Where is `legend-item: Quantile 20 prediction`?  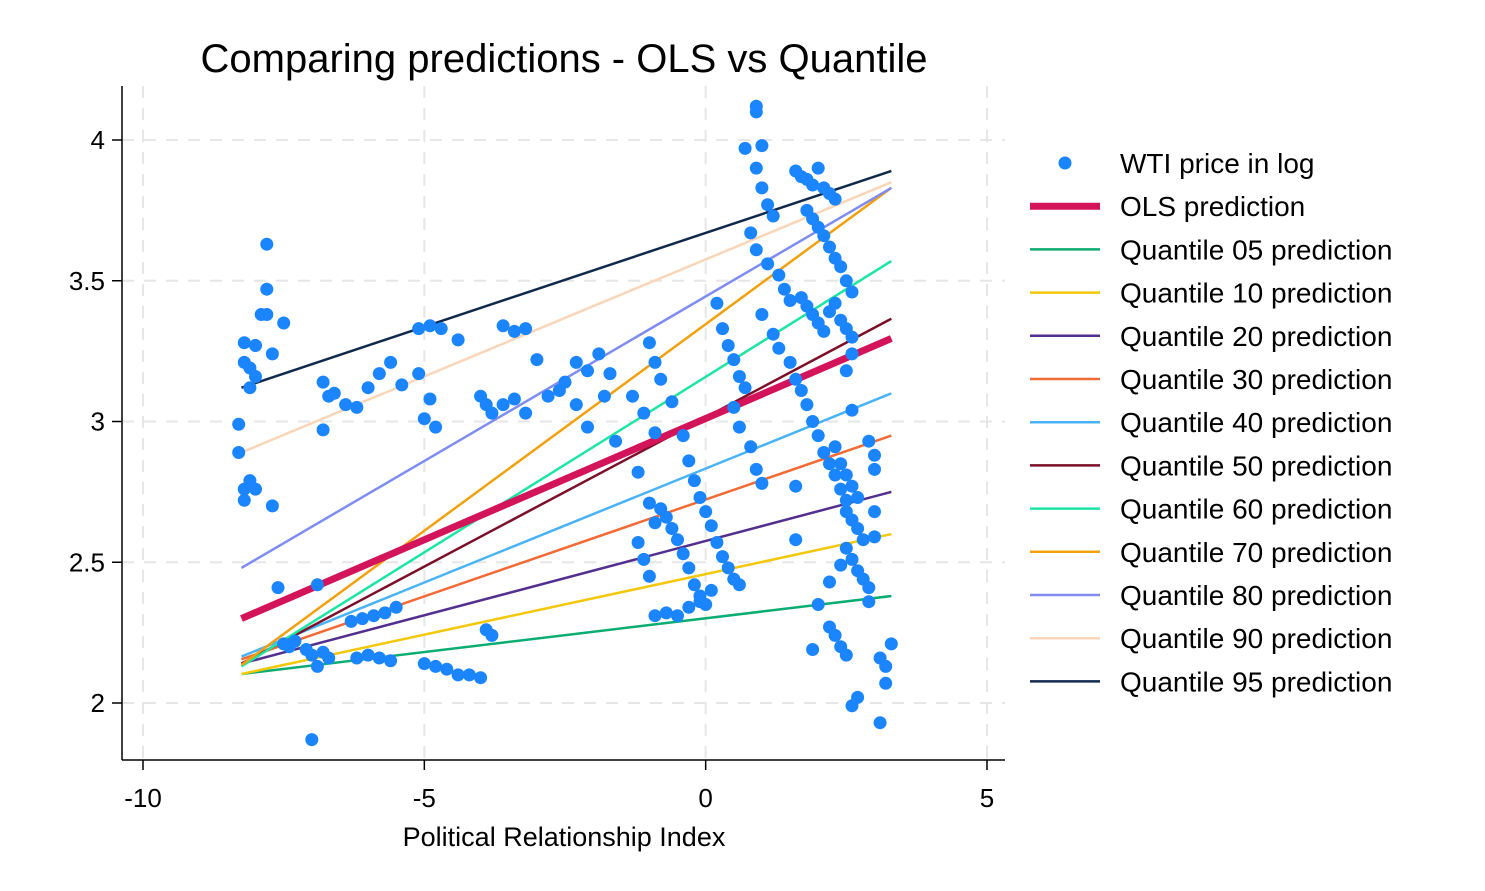 legend-item: Quantile 20 prediction is located at coordinates (1211, 336).